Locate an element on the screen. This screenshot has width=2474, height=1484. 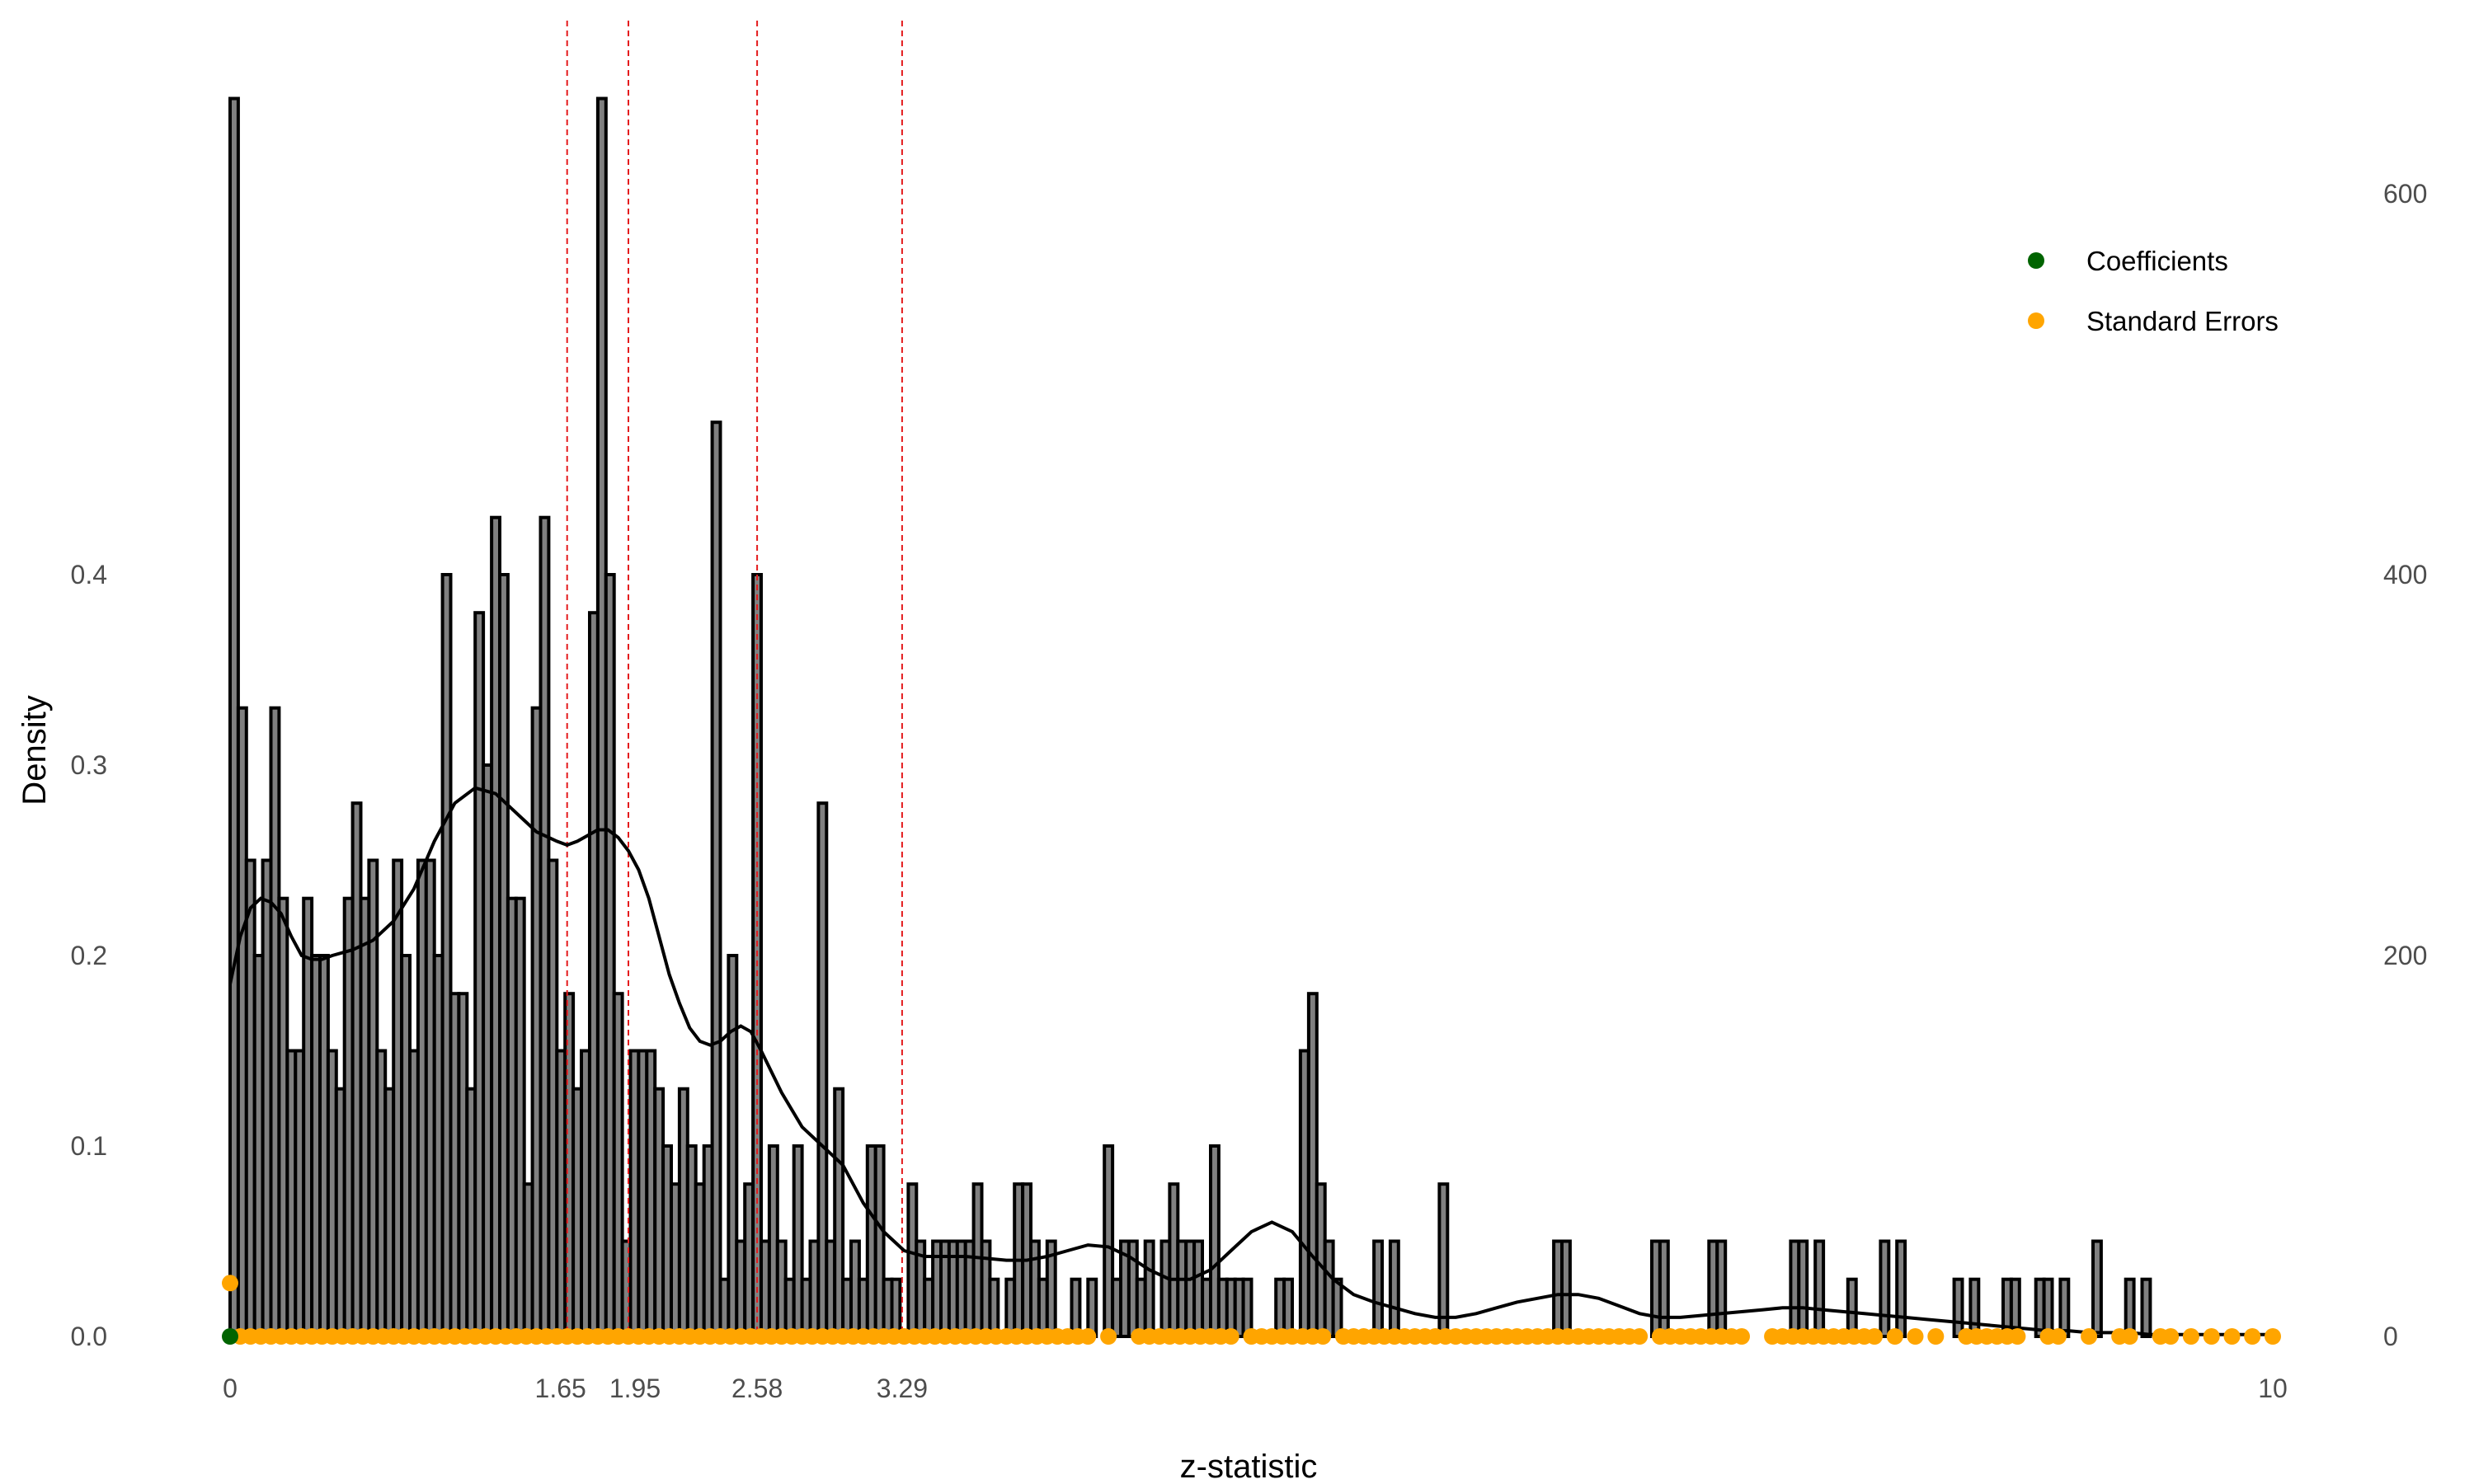
x-tick-label: 2.58 is located at coordinates (757, 1388).